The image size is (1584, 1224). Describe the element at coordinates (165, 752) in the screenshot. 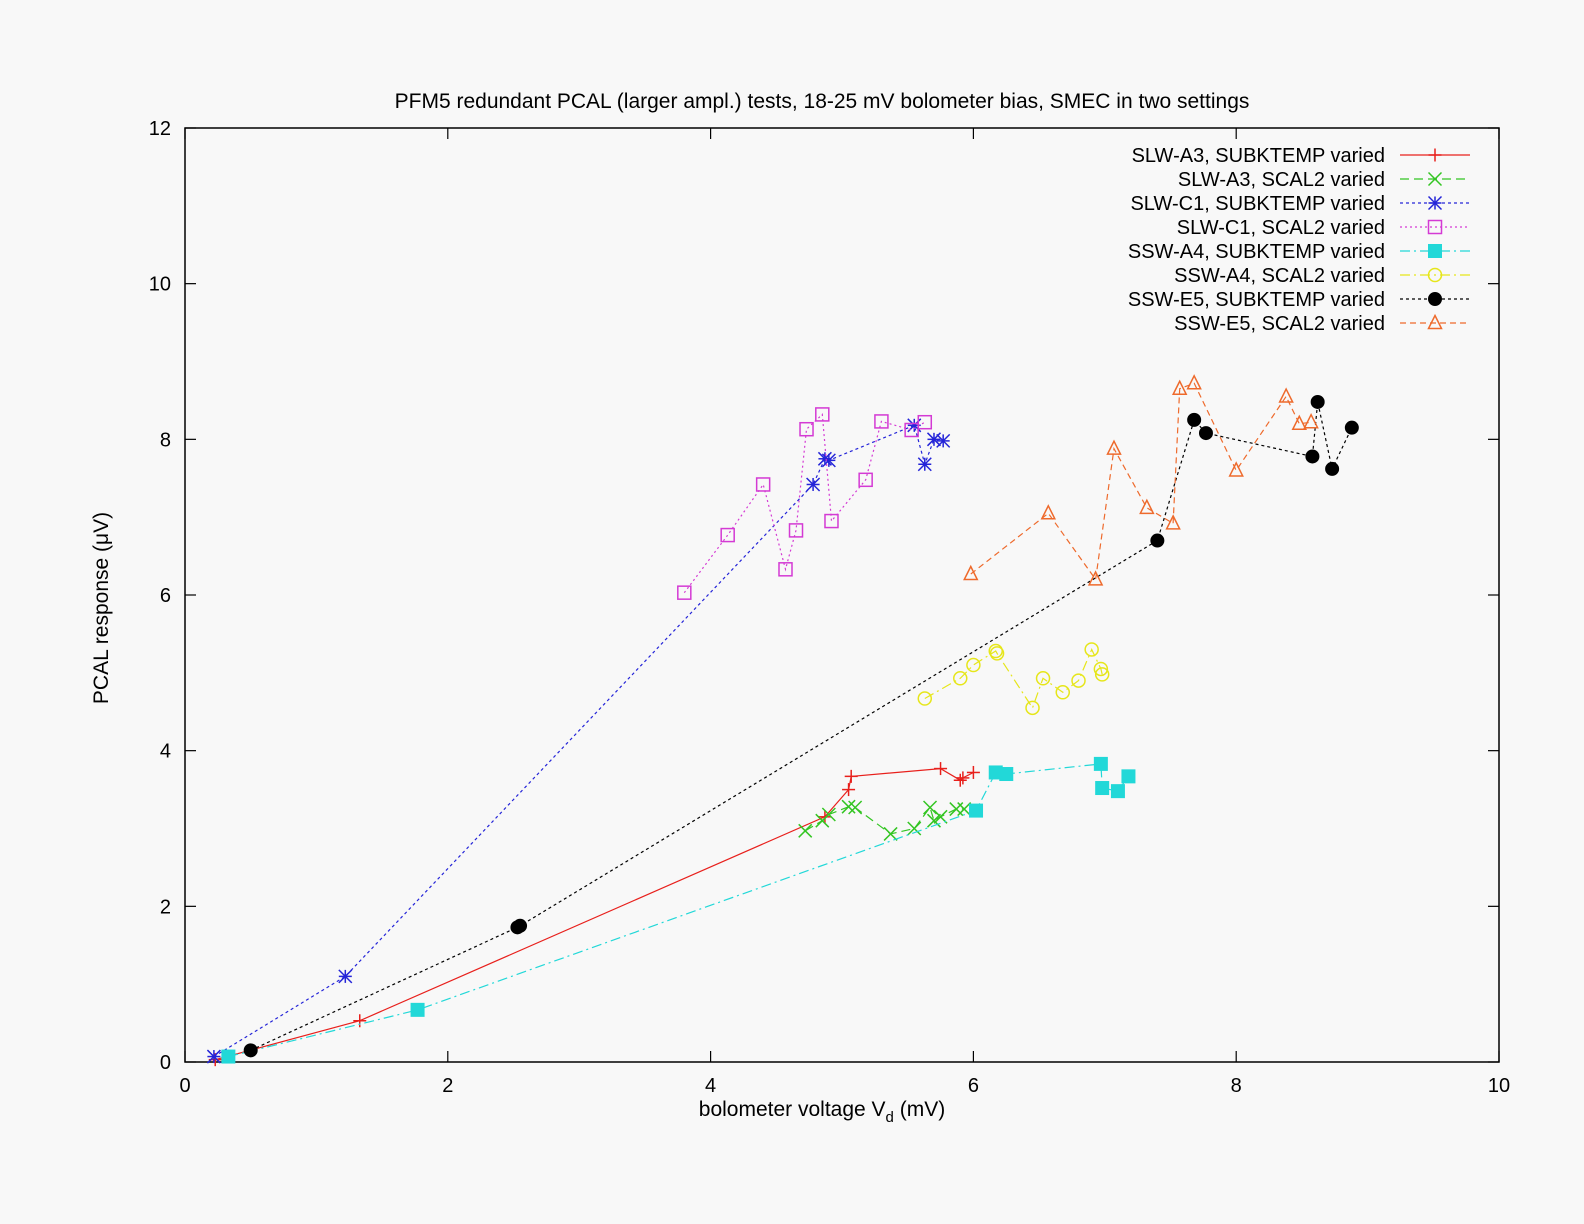

I see `y-tick-label: 4` at that location.